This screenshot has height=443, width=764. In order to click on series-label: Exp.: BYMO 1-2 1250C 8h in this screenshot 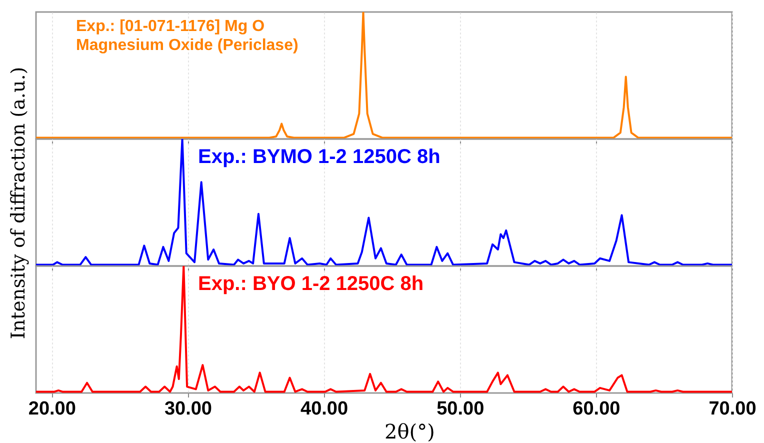, I will do `click(319, 157)`.